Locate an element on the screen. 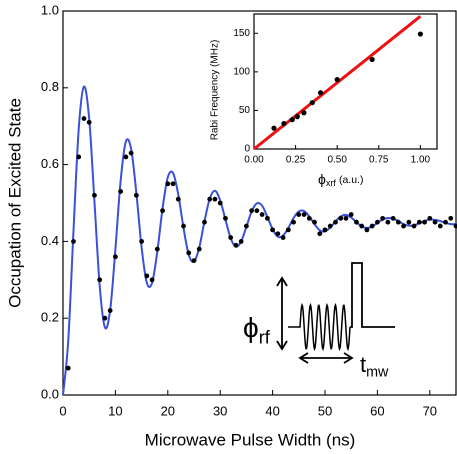 This screenshot has width=457, height=454. y-axis-label: Occupation of Excited State is located at coordinates (14, 203).